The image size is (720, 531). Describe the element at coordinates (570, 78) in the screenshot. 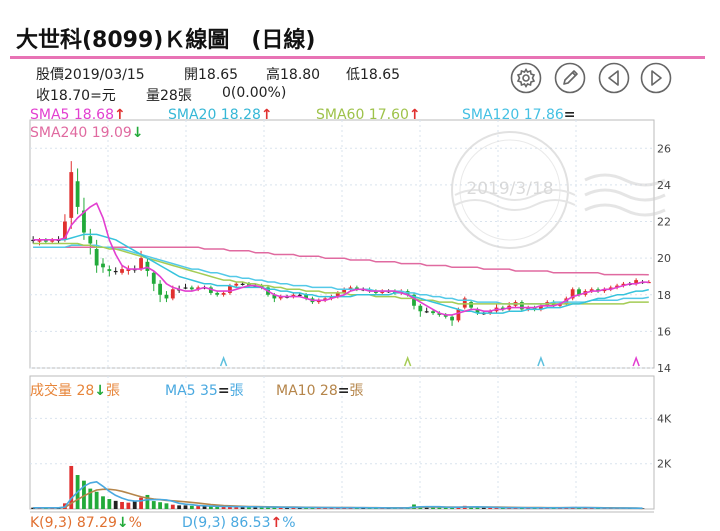

I see `draw-button` at that location.